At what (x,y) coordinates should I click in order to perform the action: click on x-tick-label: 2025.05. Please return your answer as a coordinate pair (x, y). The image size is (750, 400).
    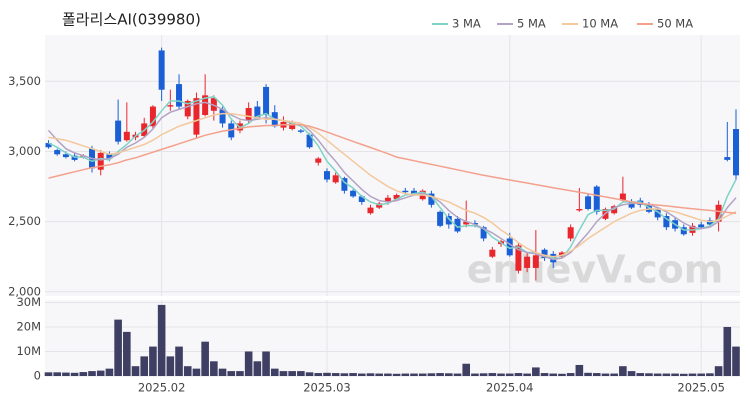
    Looking at the image, I should click on (701, 388).